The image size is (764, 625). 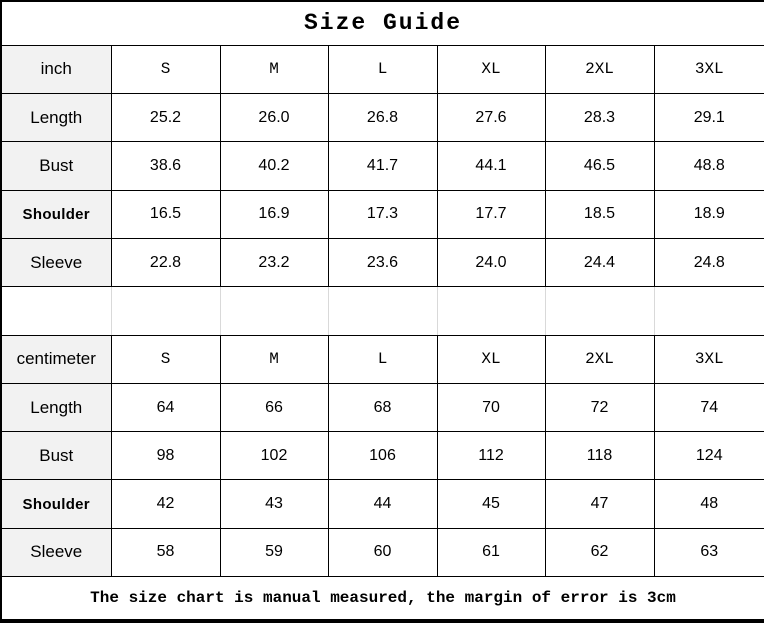 I want to click on value-cell: 18.5, so click(x=599, y=214).